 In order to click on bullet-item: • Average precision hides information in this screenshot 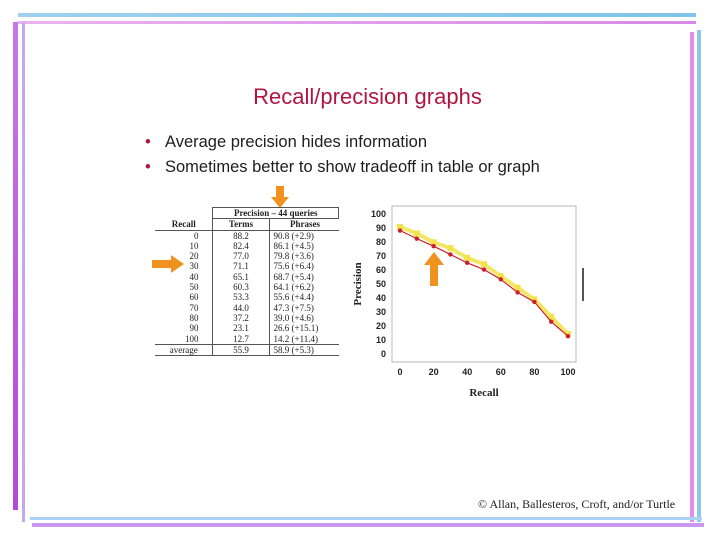, I will do `click(342, 145)`.